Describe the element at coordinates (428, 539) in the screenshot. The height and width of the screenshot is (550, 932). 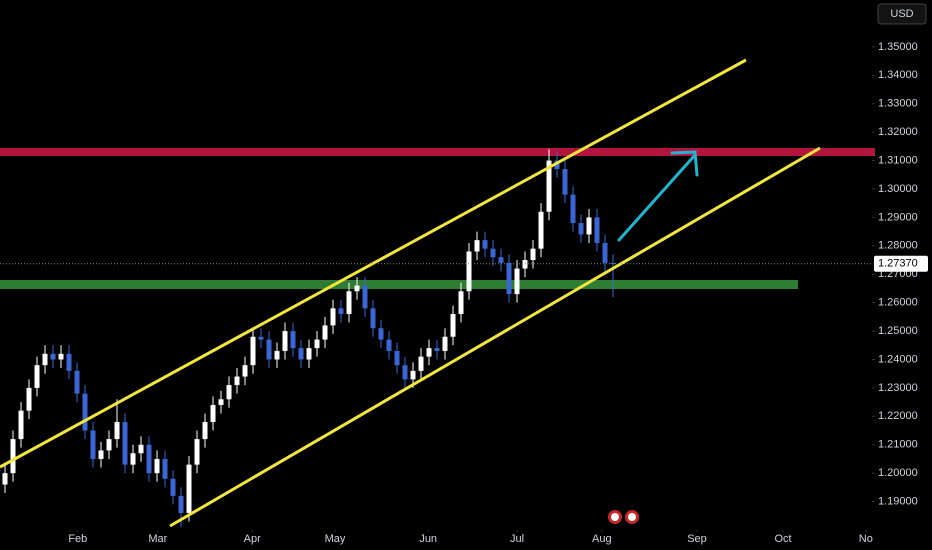
I see `x-tick-label: Jun` at that location.